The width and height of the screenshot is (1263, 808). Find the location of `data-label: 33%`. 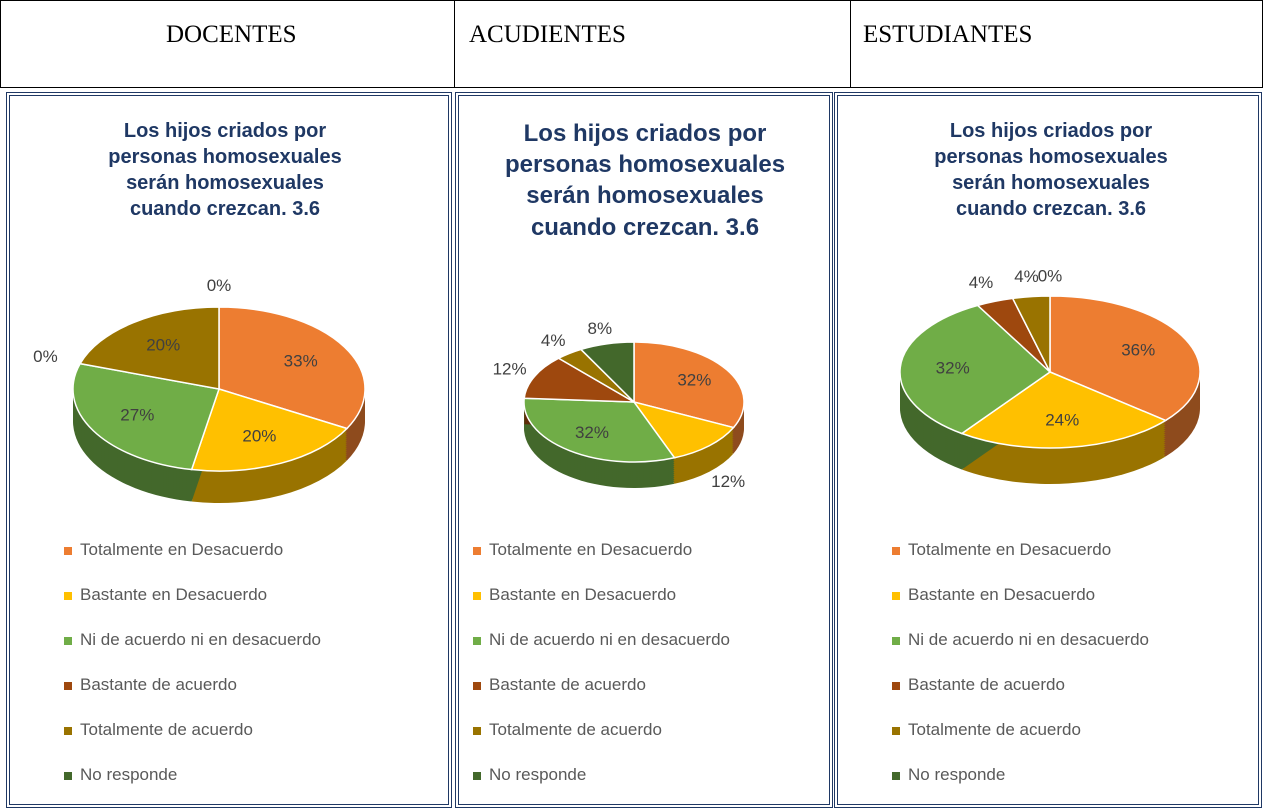

data-label: 33% is located at coordinates (301, 360).